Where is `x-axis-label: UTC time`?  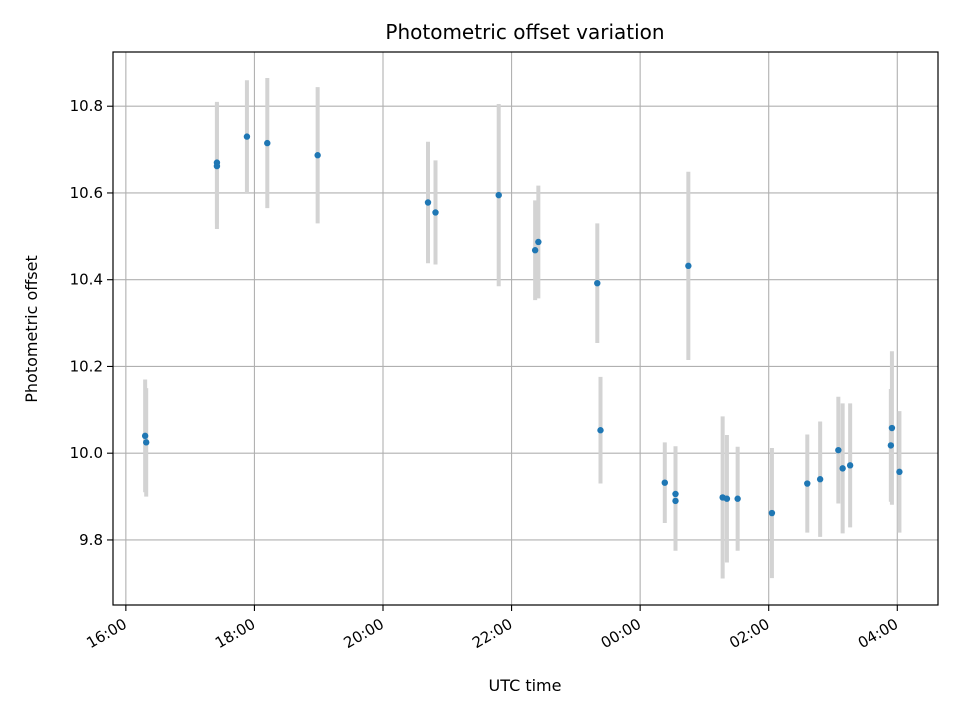
x-axis-label: UTC time is located at coordinates (525, 685).